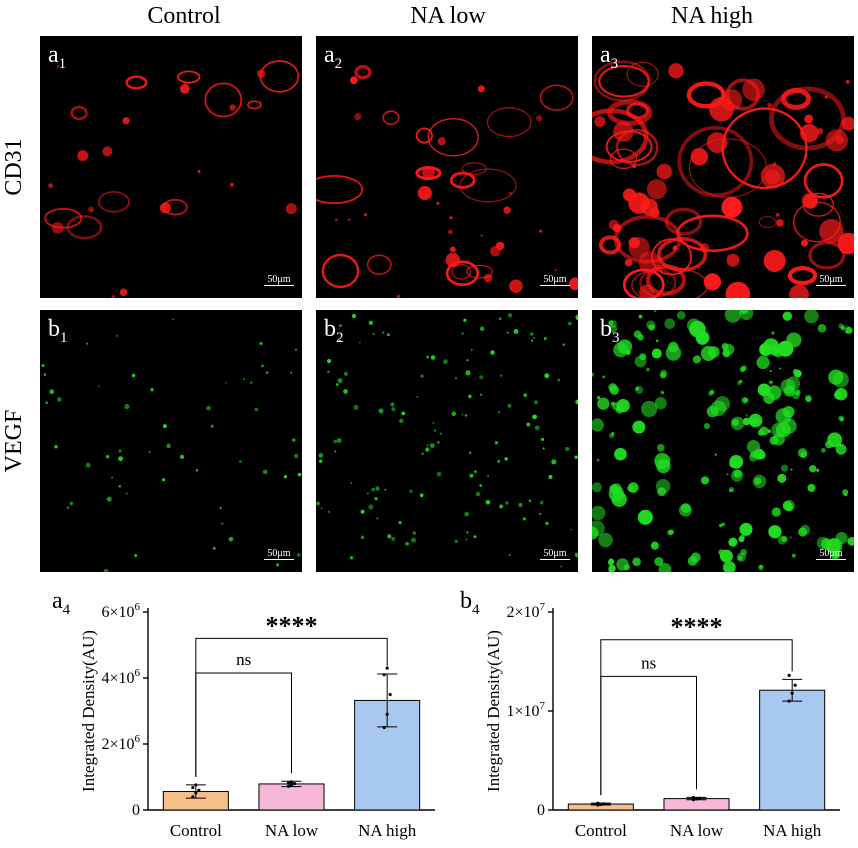  What do you see at coordinates (184, 16) in the screenshot?
I see `column-header-control: Control` at bounding box center [184, 16].